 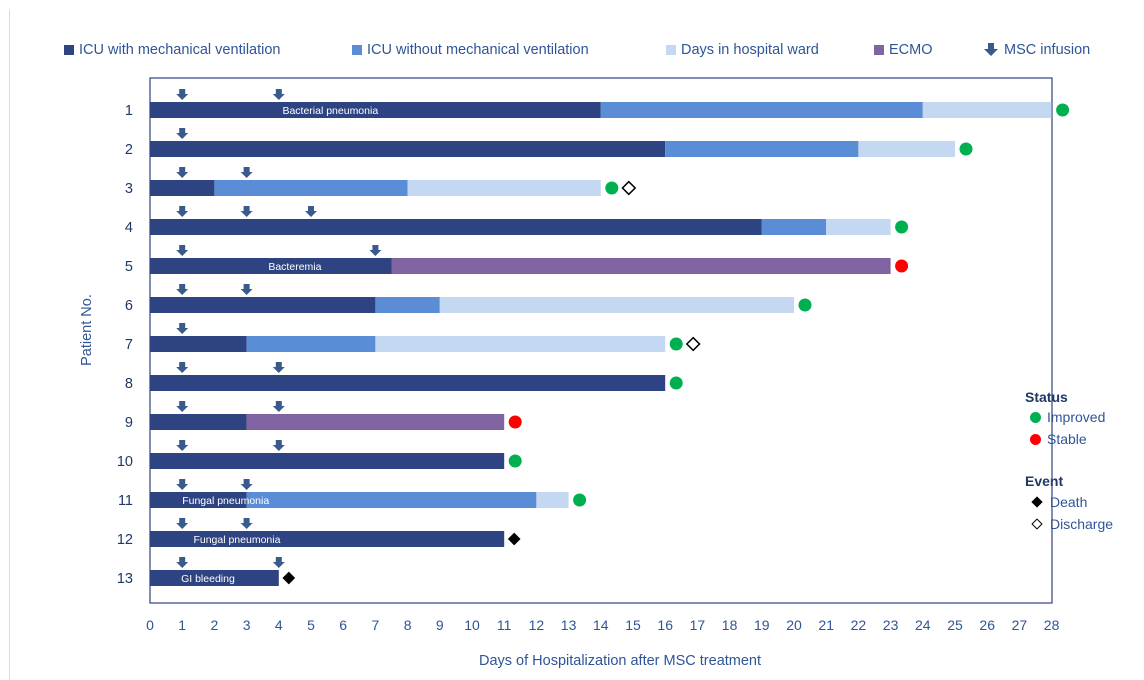 I want to click on legend-swatch-icu-nomv, so click(x=357, y=50).